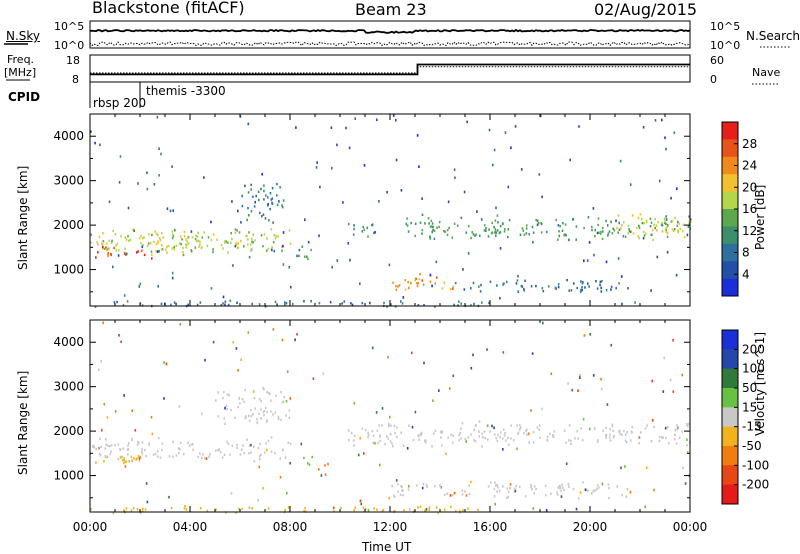  What do you see at coordinates (290, 527) in the screenshot?
I see `x-tick-label: 08:00` at bounding box center [290, 527].